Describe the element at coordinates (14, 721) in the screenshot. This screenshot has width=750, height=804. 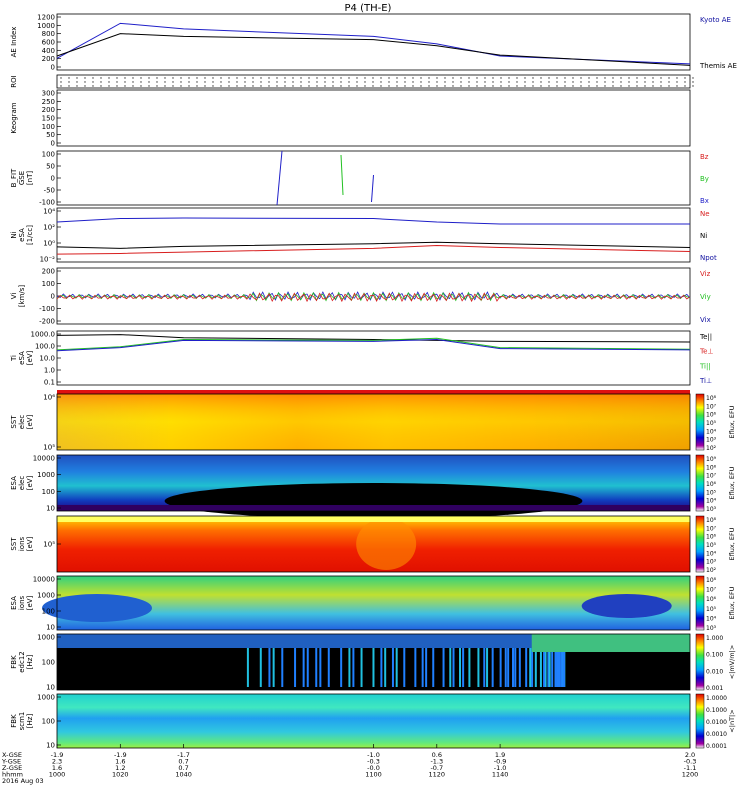
I see `panel-fbk_scm-ylabel: FBK` at that location.